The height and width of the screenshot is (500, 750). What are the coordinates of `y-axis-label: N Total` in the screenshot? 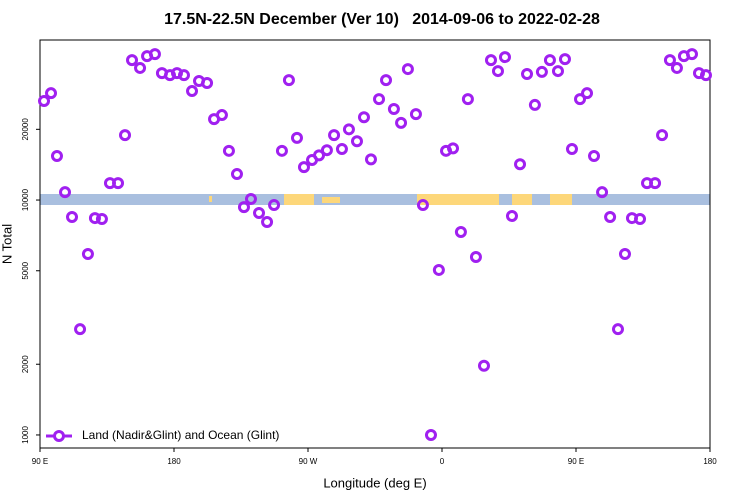 It's located at (7, 244).